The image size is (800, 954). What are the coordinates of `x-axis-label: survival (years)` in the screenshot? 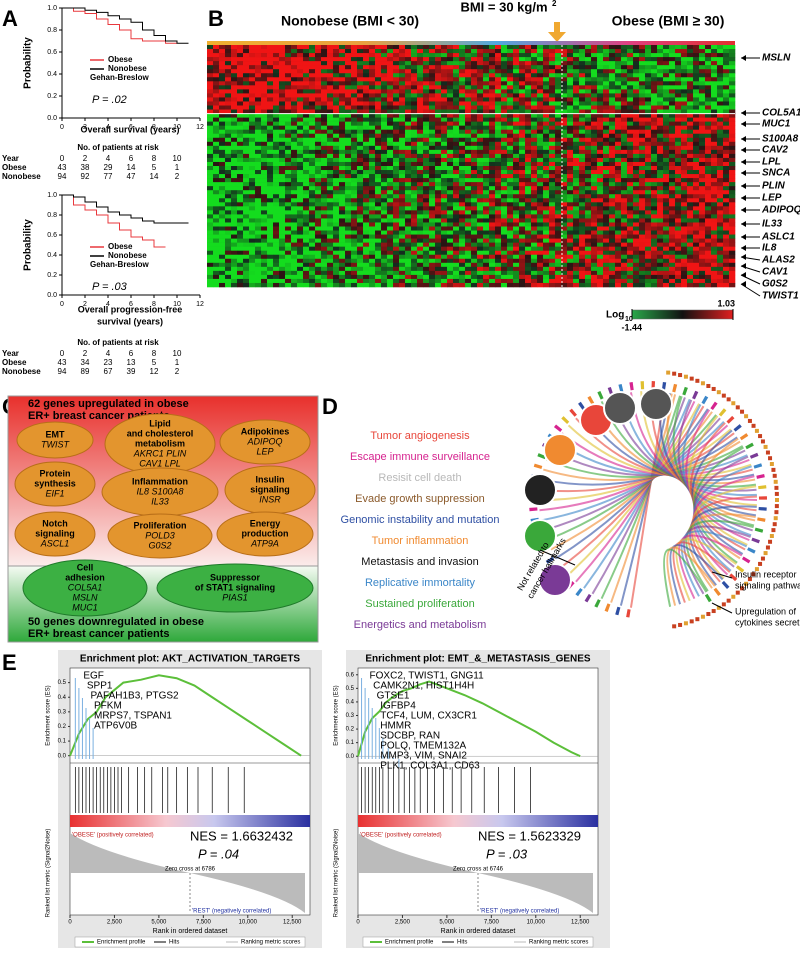 It's located at (130, 321).